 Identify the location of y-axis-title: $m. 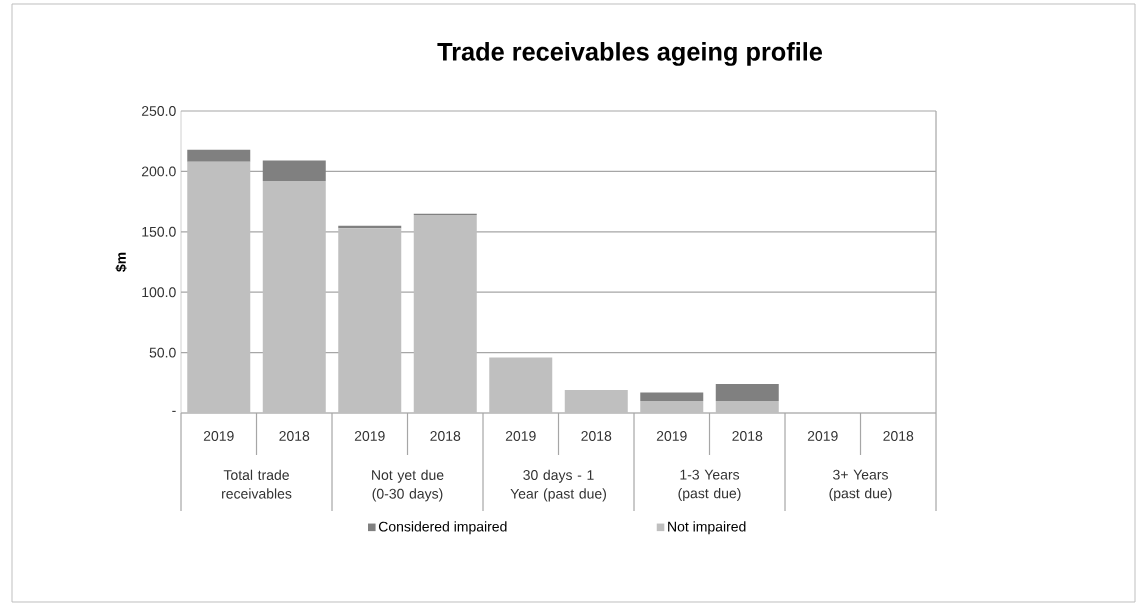
(121, 262).